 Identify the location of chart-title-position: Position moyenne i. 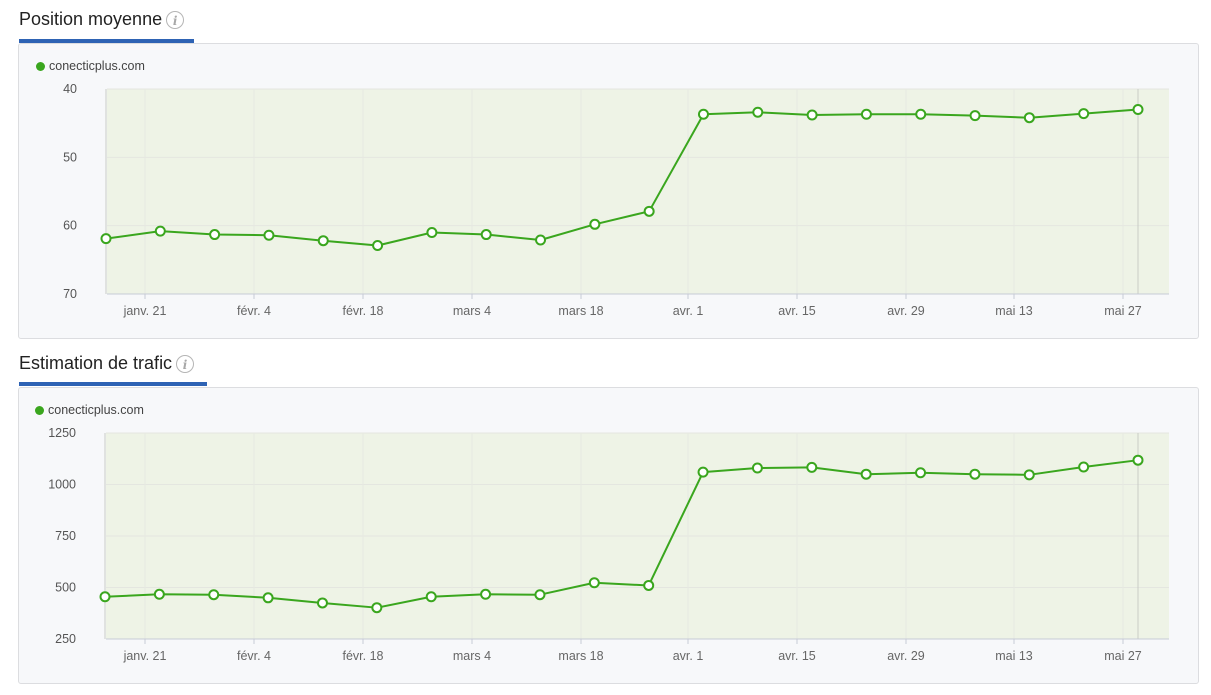
(102, 19).